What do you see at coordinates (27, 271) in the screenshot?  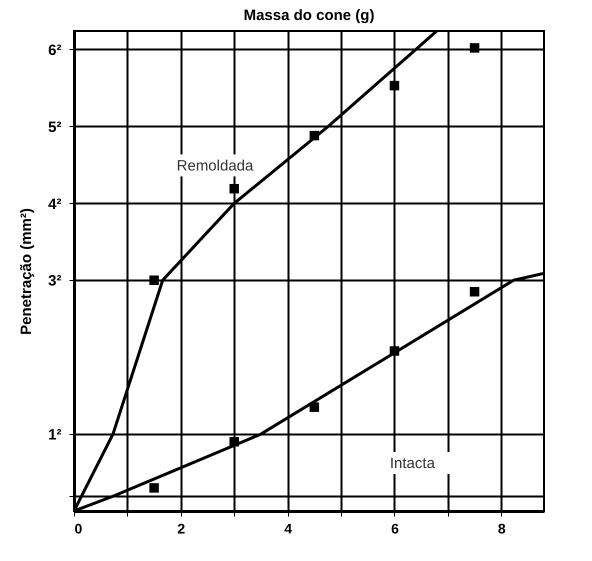 I see `y-axis-title: Penetração (mm²)` at bounding box center [27, 271].